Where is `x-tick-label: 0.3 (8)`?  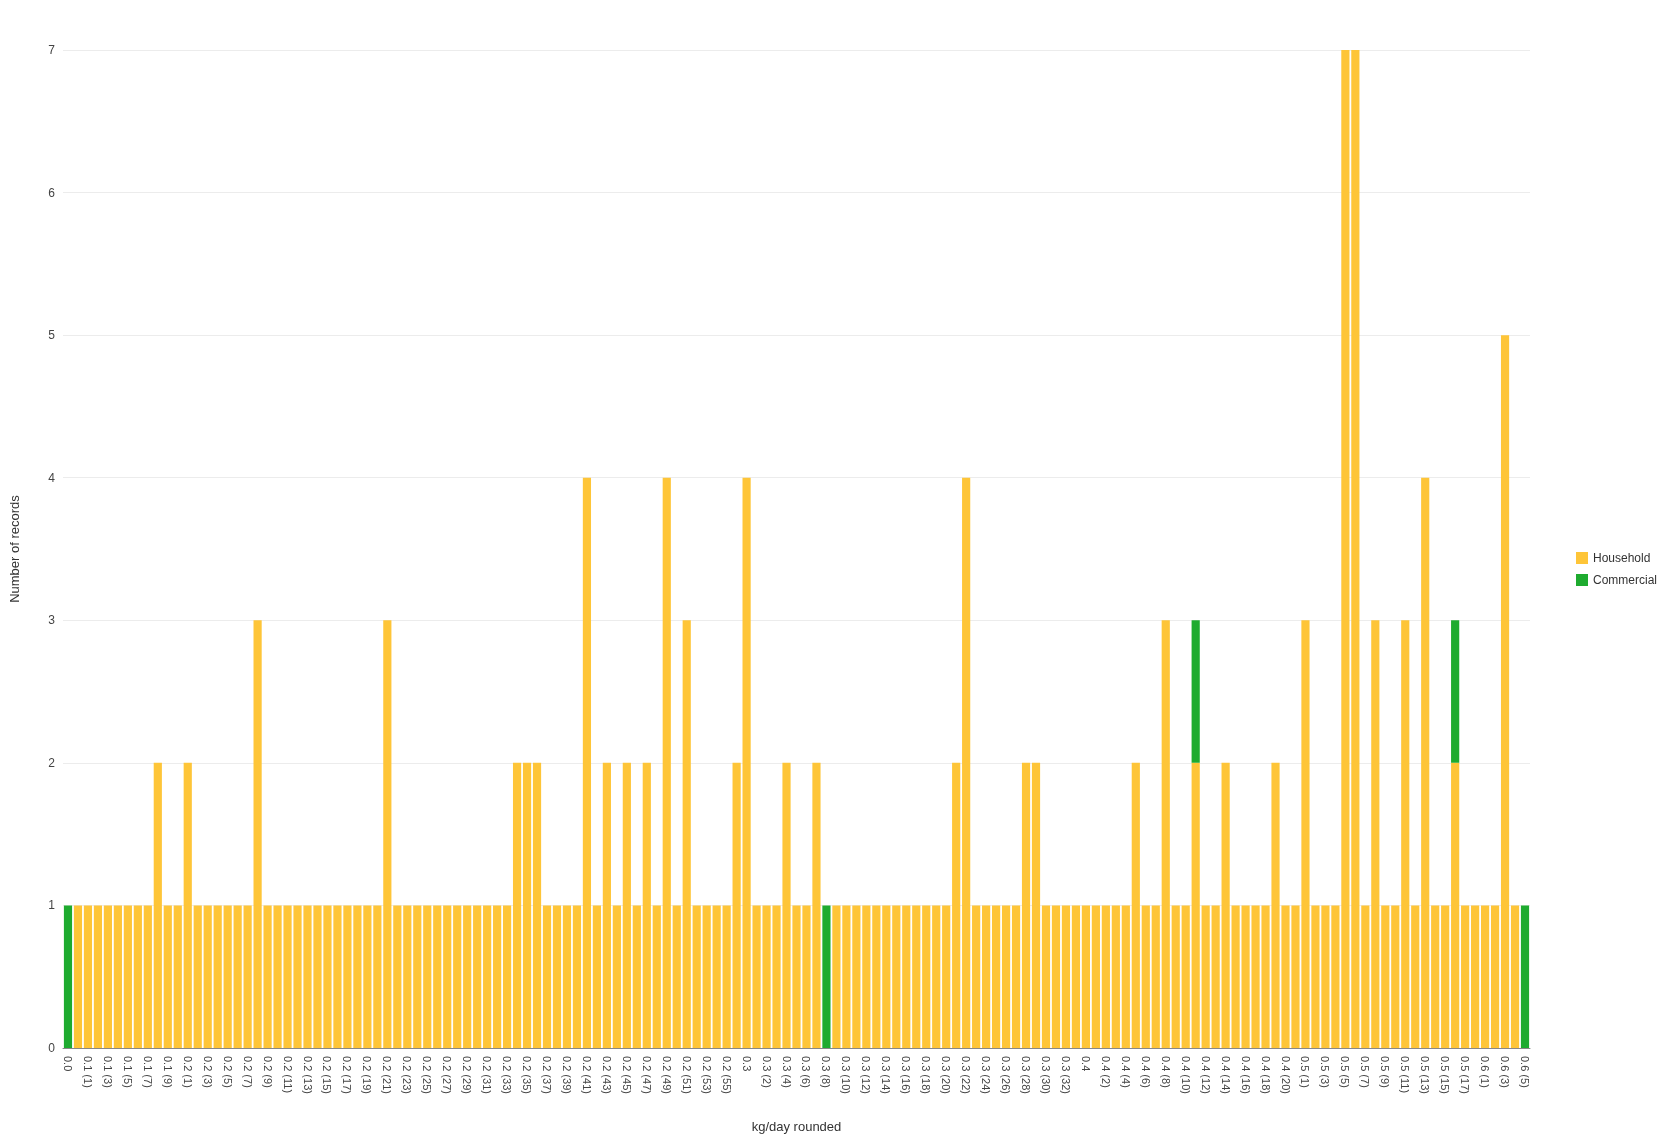 x-tick-label: 0.3 (8) is located at coordinates (826, 1072).